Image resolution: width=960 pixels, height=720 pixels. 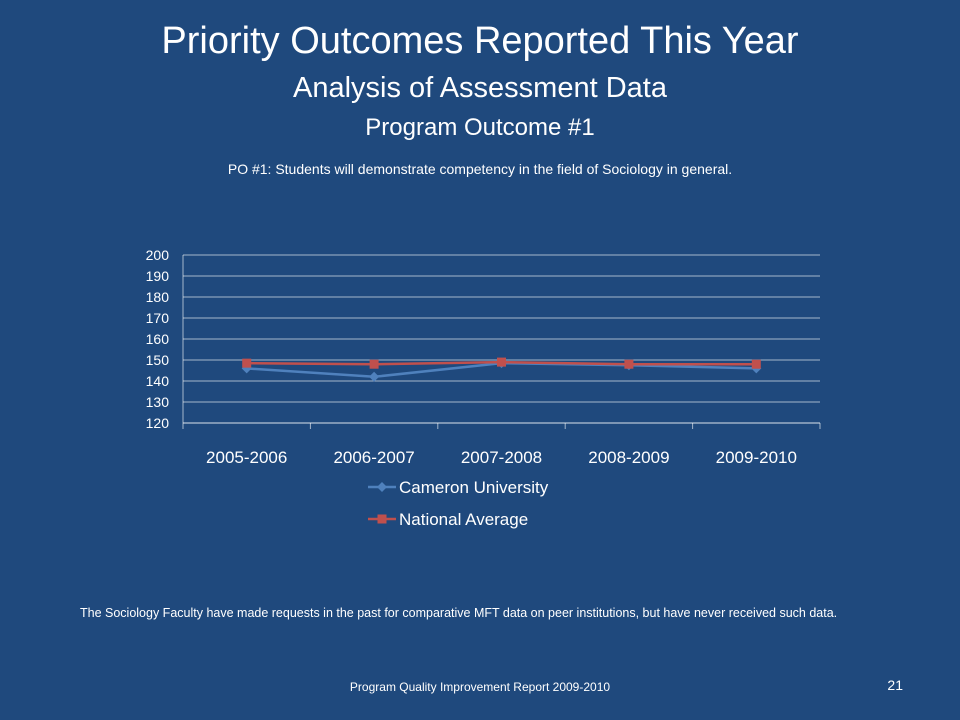 I want to click on y-tick-label: 190, so click(x=158, y=276).